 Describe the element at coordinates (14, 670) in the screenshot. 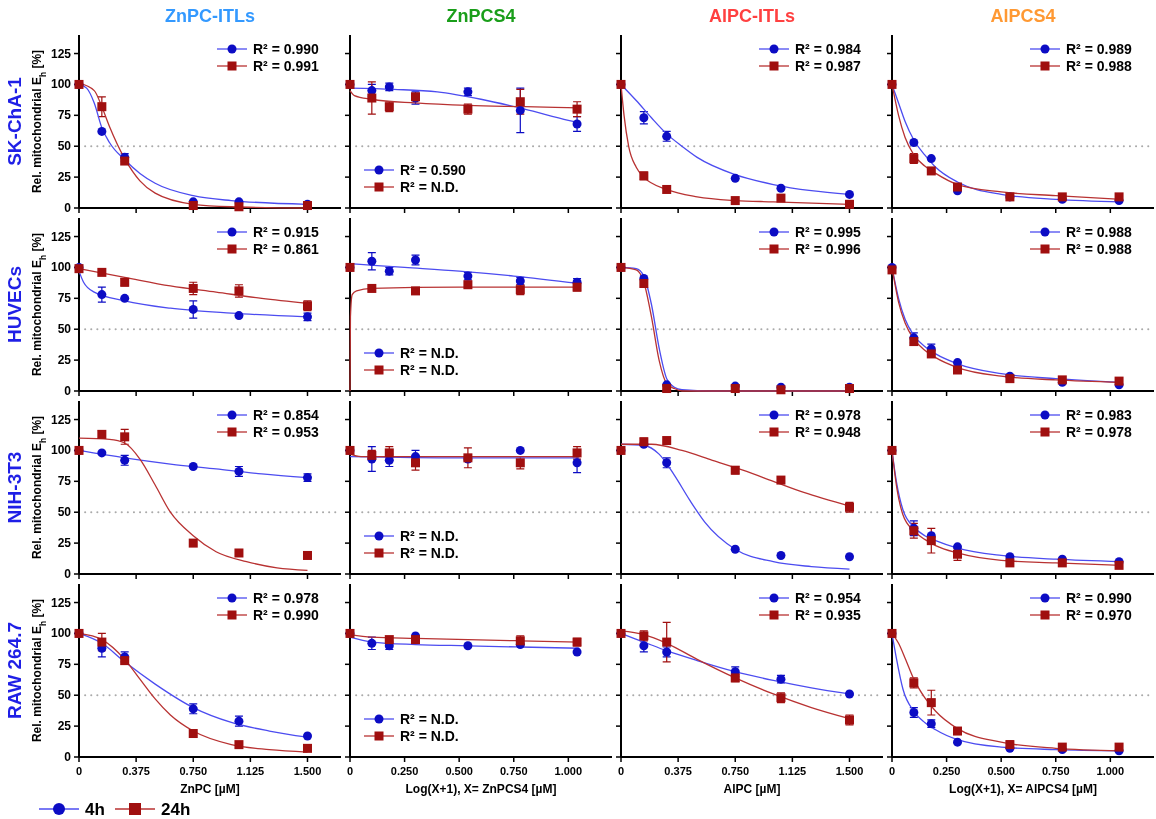

I see `text: RAW 264.7` at that location.